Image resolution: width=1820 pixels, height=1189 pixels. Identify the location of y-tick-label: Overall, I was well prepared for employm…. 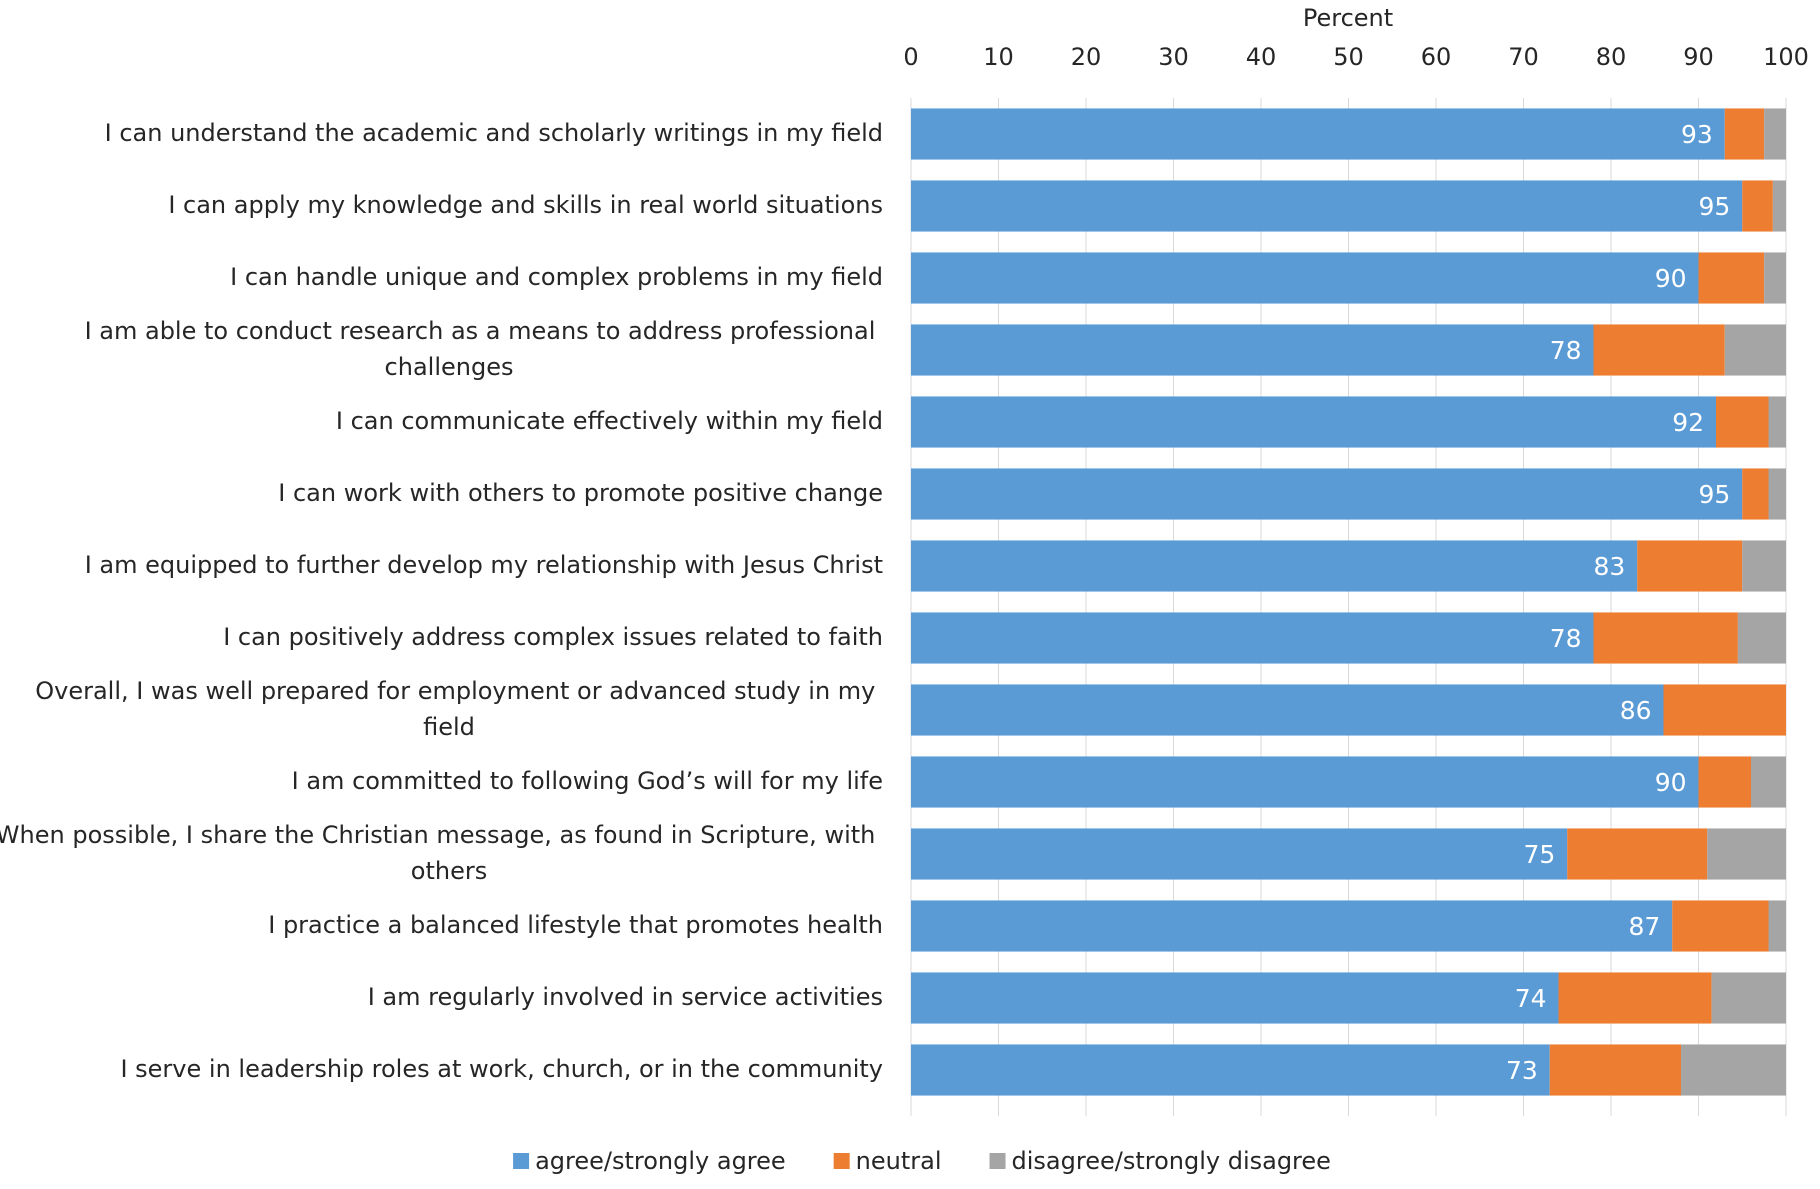
(459, 709).